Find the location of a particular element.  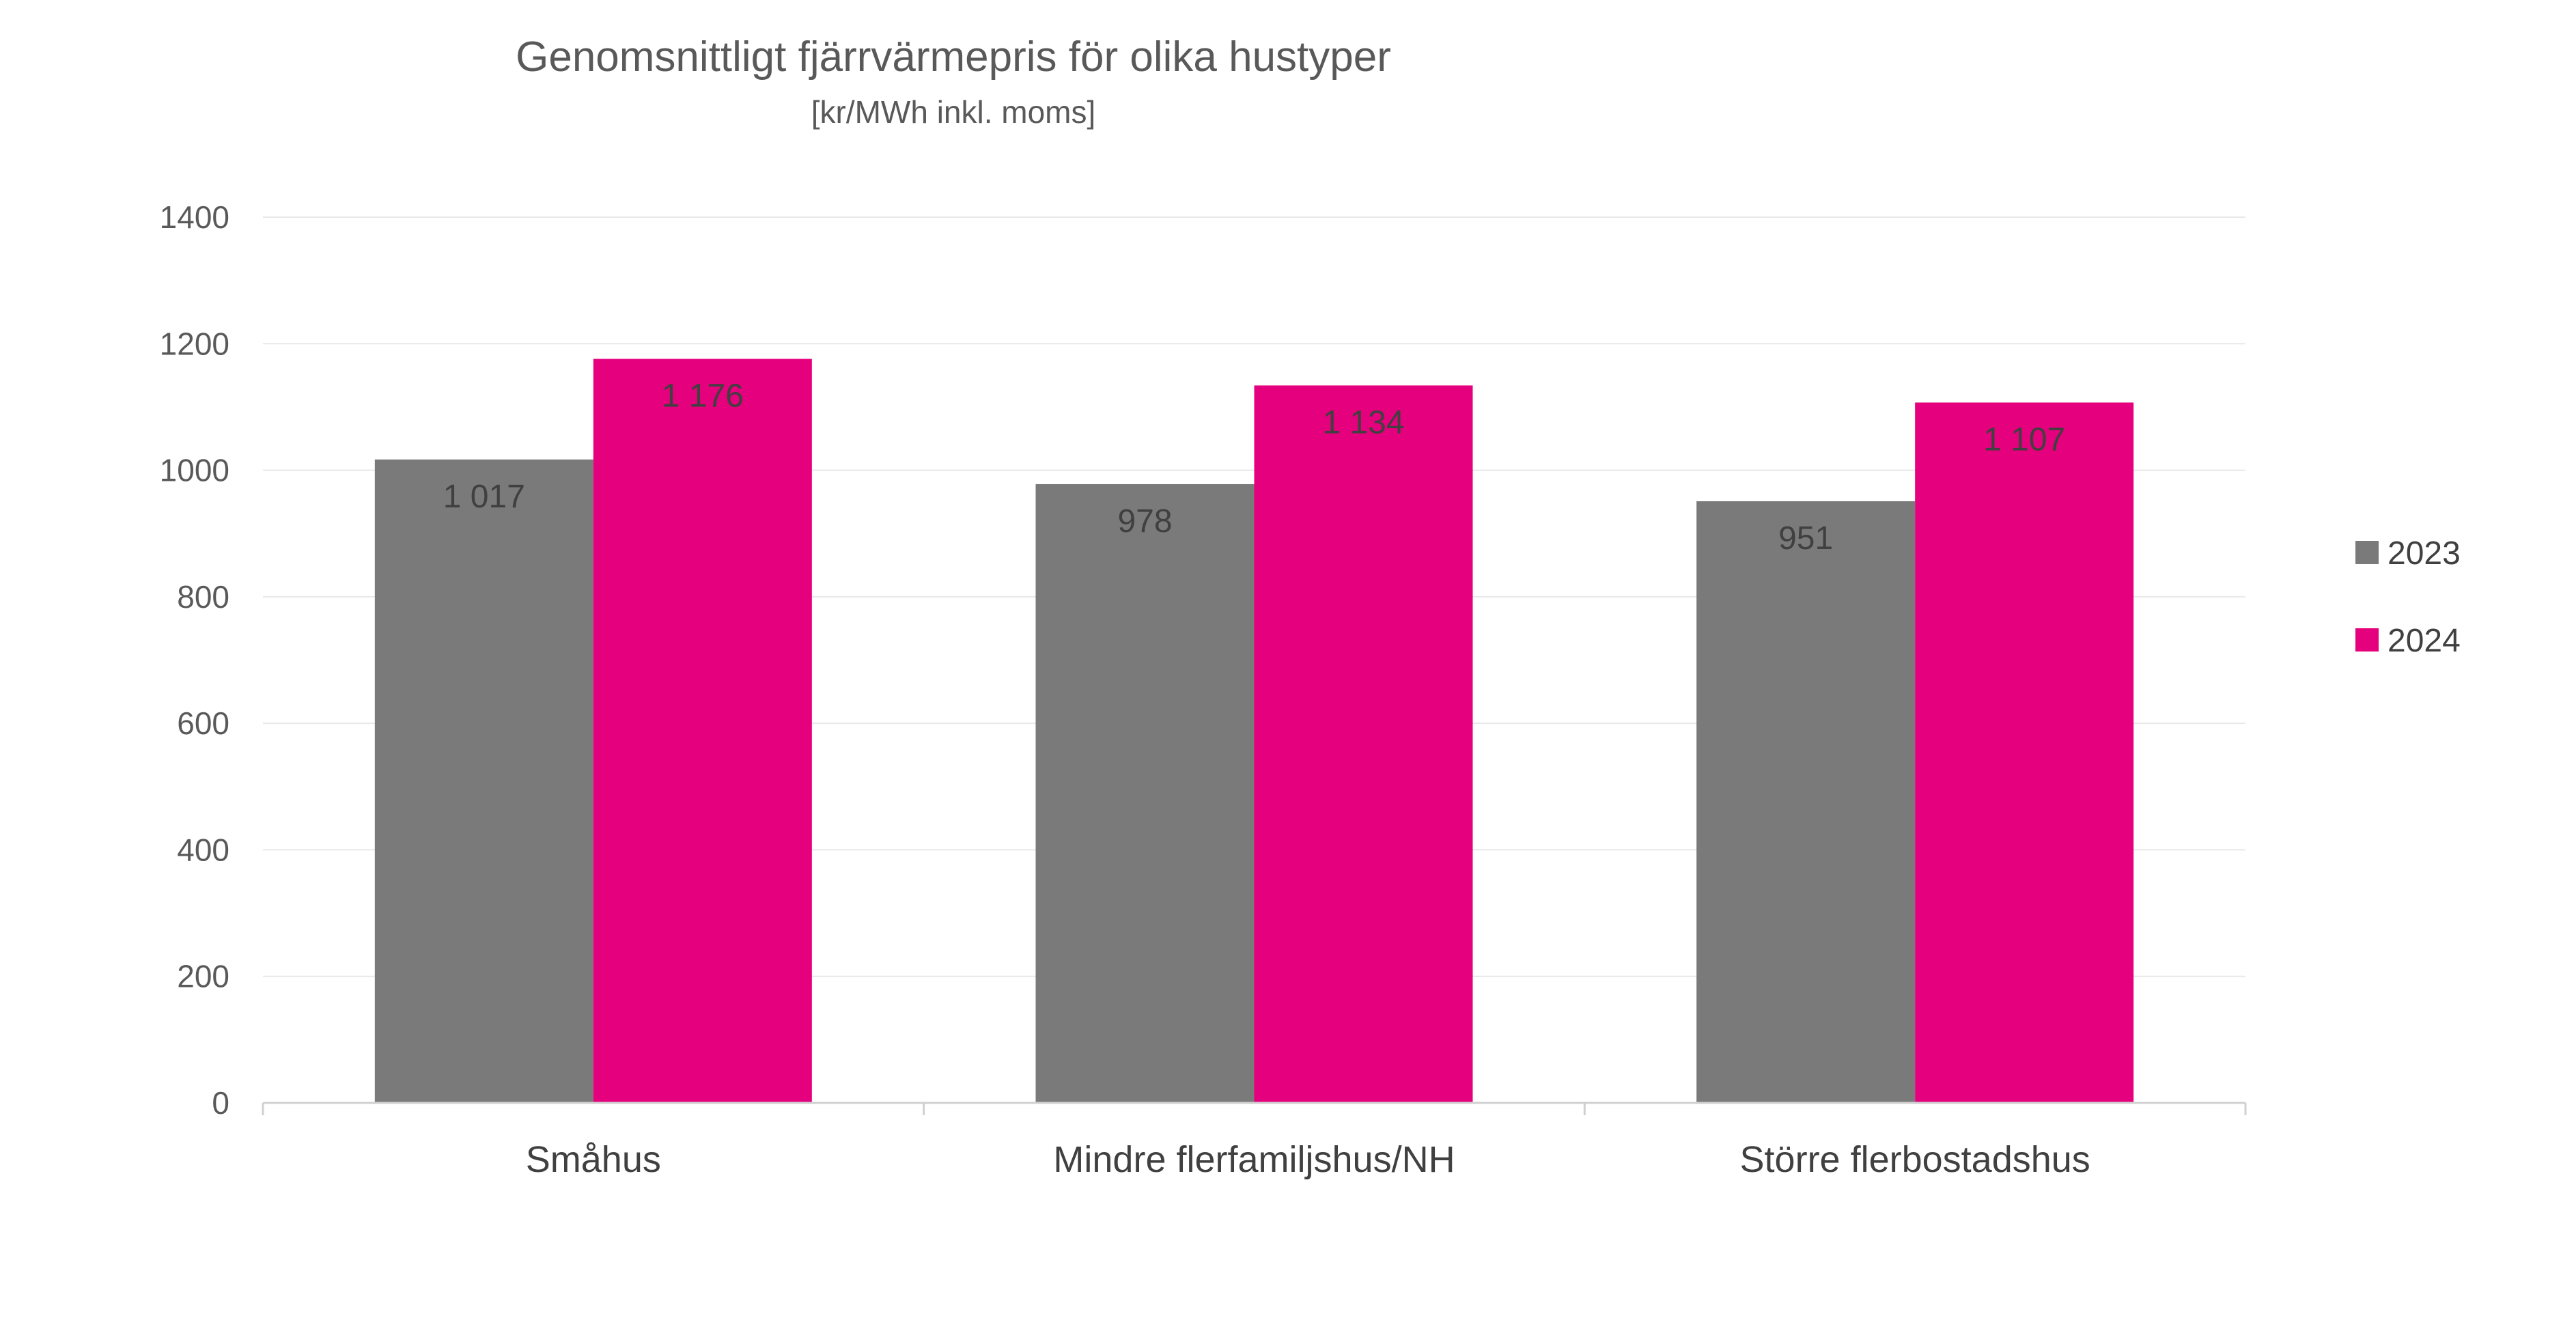

data-label: 1 134 is located at coordinates (1363, 422).